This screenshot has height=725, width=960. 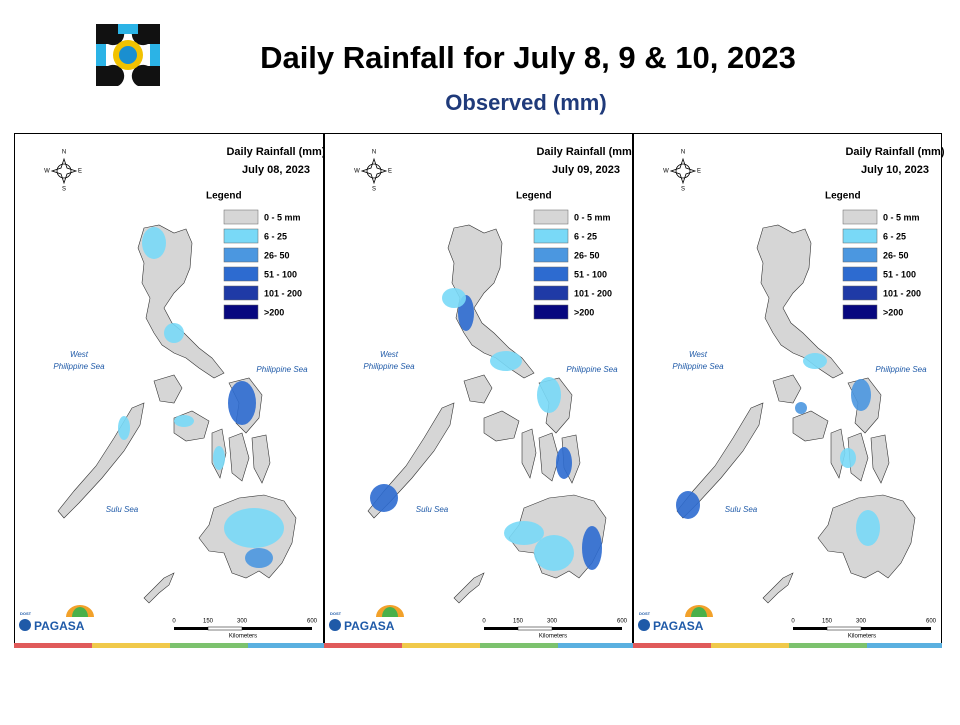 I want to click on subtitle: Observed (mm), so click(x=525, y=102).